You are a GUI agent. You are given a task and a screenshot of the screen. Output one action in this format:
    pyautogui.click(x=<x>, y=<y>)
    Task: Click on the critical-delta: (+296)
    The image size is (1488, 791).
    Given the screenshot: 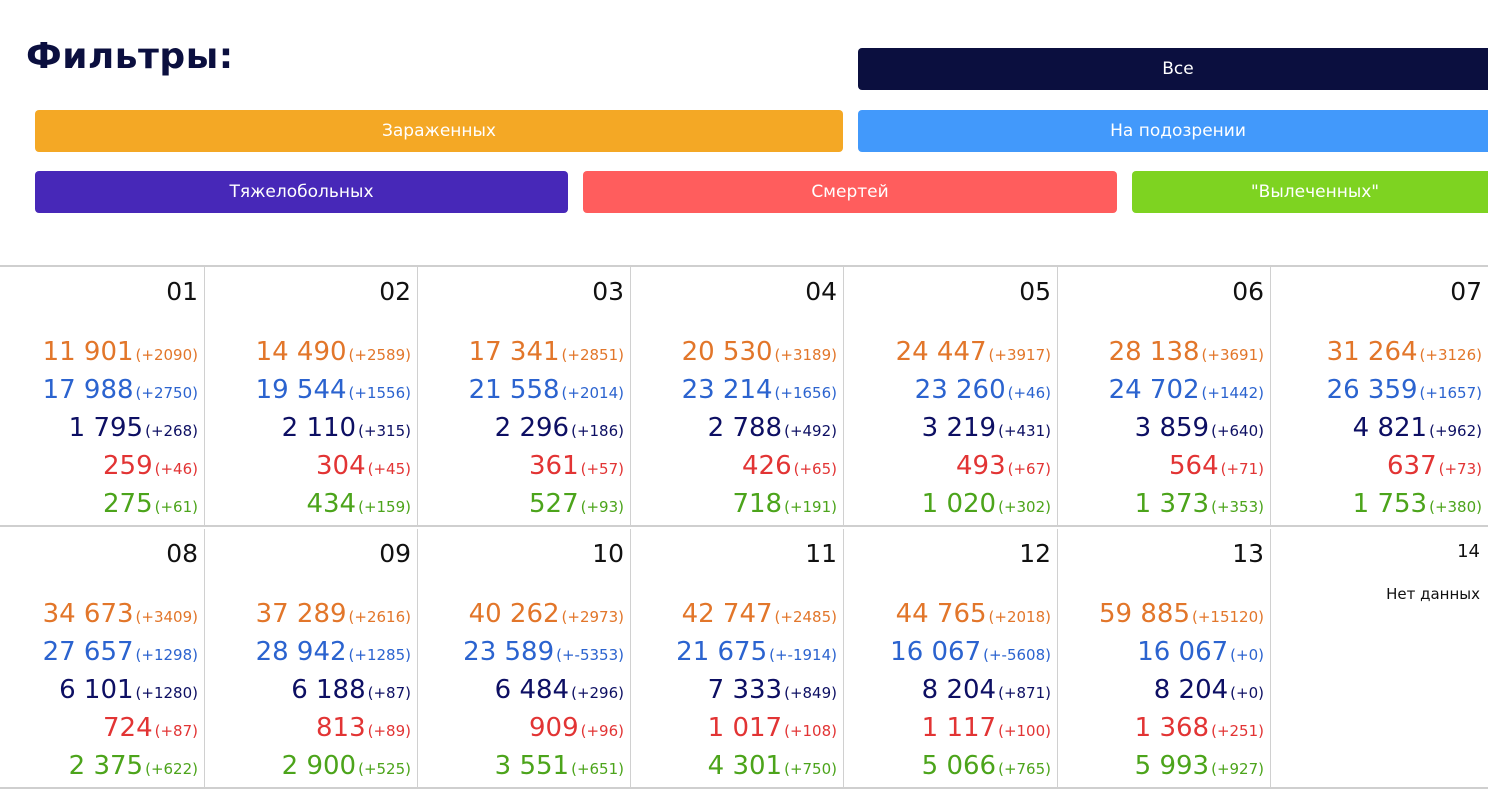 What is the action you would take?
    pyautogui.click(x=597, y=693)
    